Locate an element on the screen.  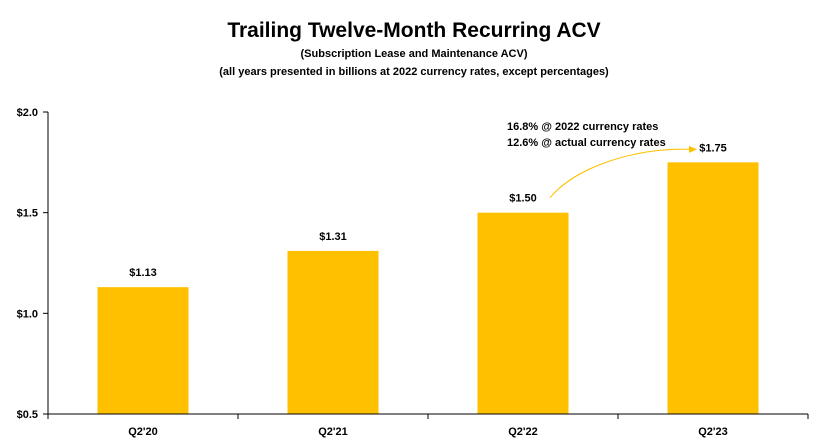
bar-data-label: $1.13 is located at coordinates (143, 273).